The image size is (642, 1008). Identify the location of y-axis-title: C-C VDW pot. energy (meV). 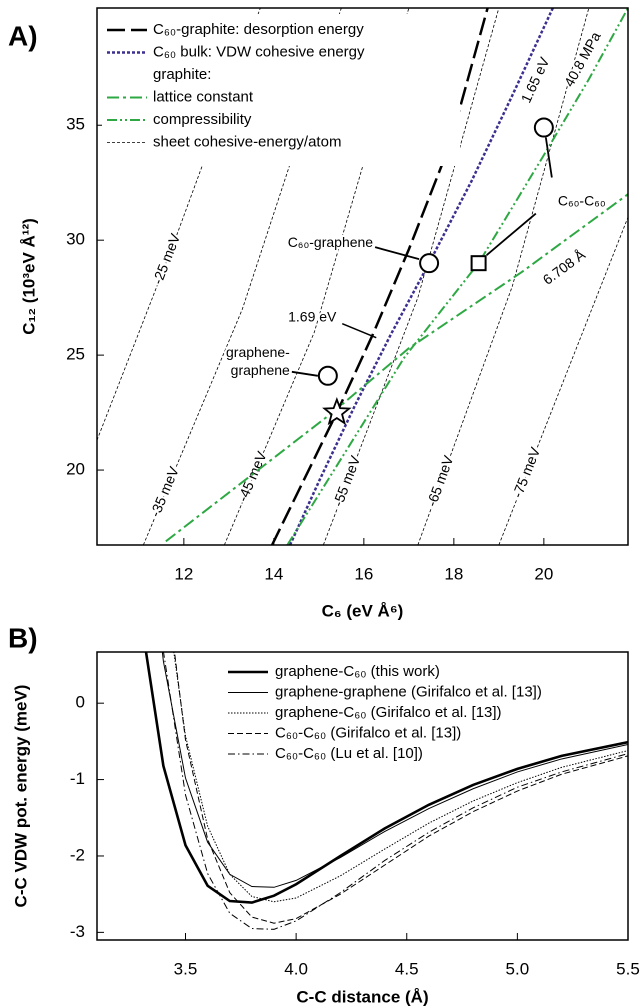
(20, 796).